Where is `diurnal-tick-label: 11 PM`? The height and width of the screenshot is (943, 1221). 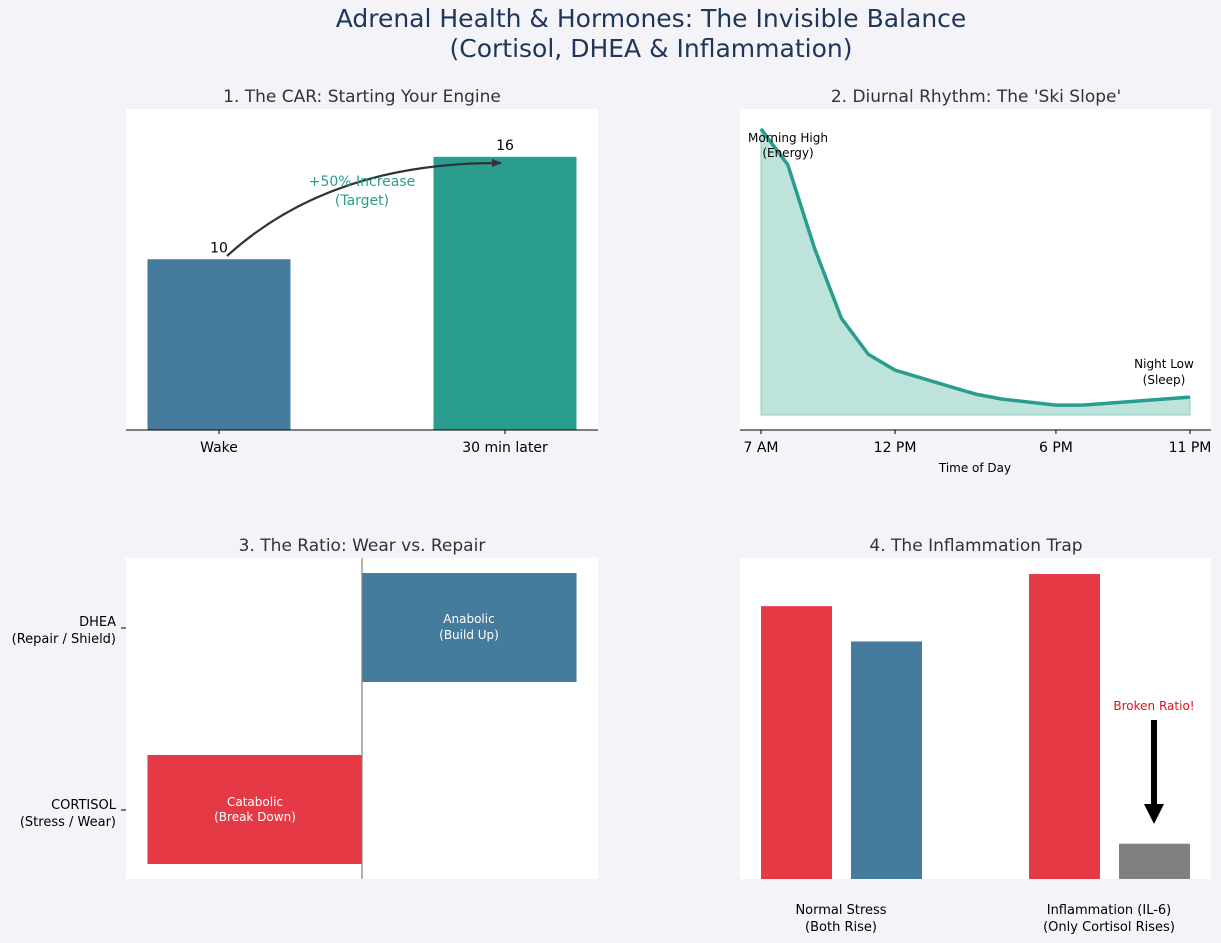 diurnal-tick-label: 11 PM is located at coordinates (1190, 448).